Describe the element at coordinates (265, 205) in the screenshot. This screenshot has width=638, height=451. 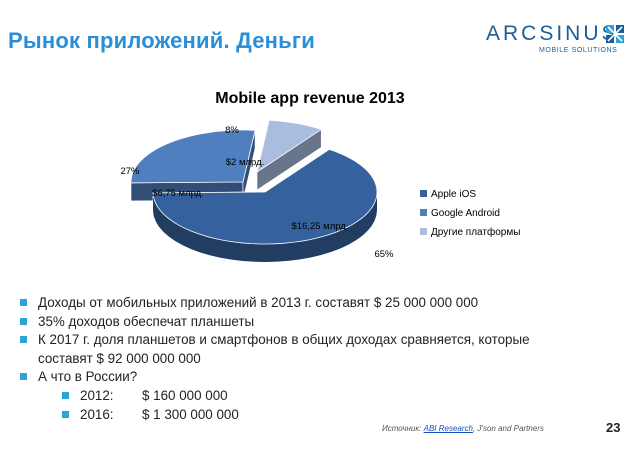
I see `slice-apple-ios` at that location.